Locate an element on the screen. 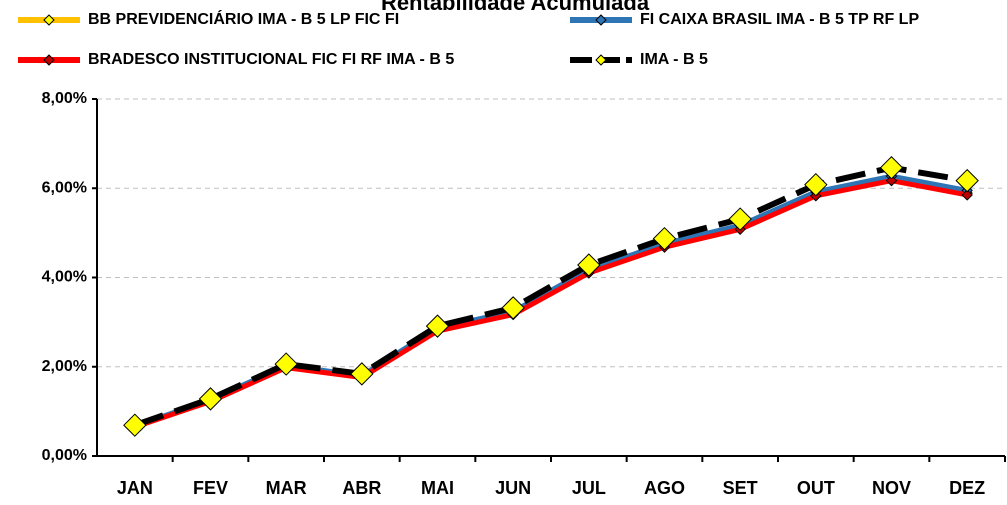 This screenshot has width=1007, height=505. x-tick-label: FEV is located at coordinates (210, 488).